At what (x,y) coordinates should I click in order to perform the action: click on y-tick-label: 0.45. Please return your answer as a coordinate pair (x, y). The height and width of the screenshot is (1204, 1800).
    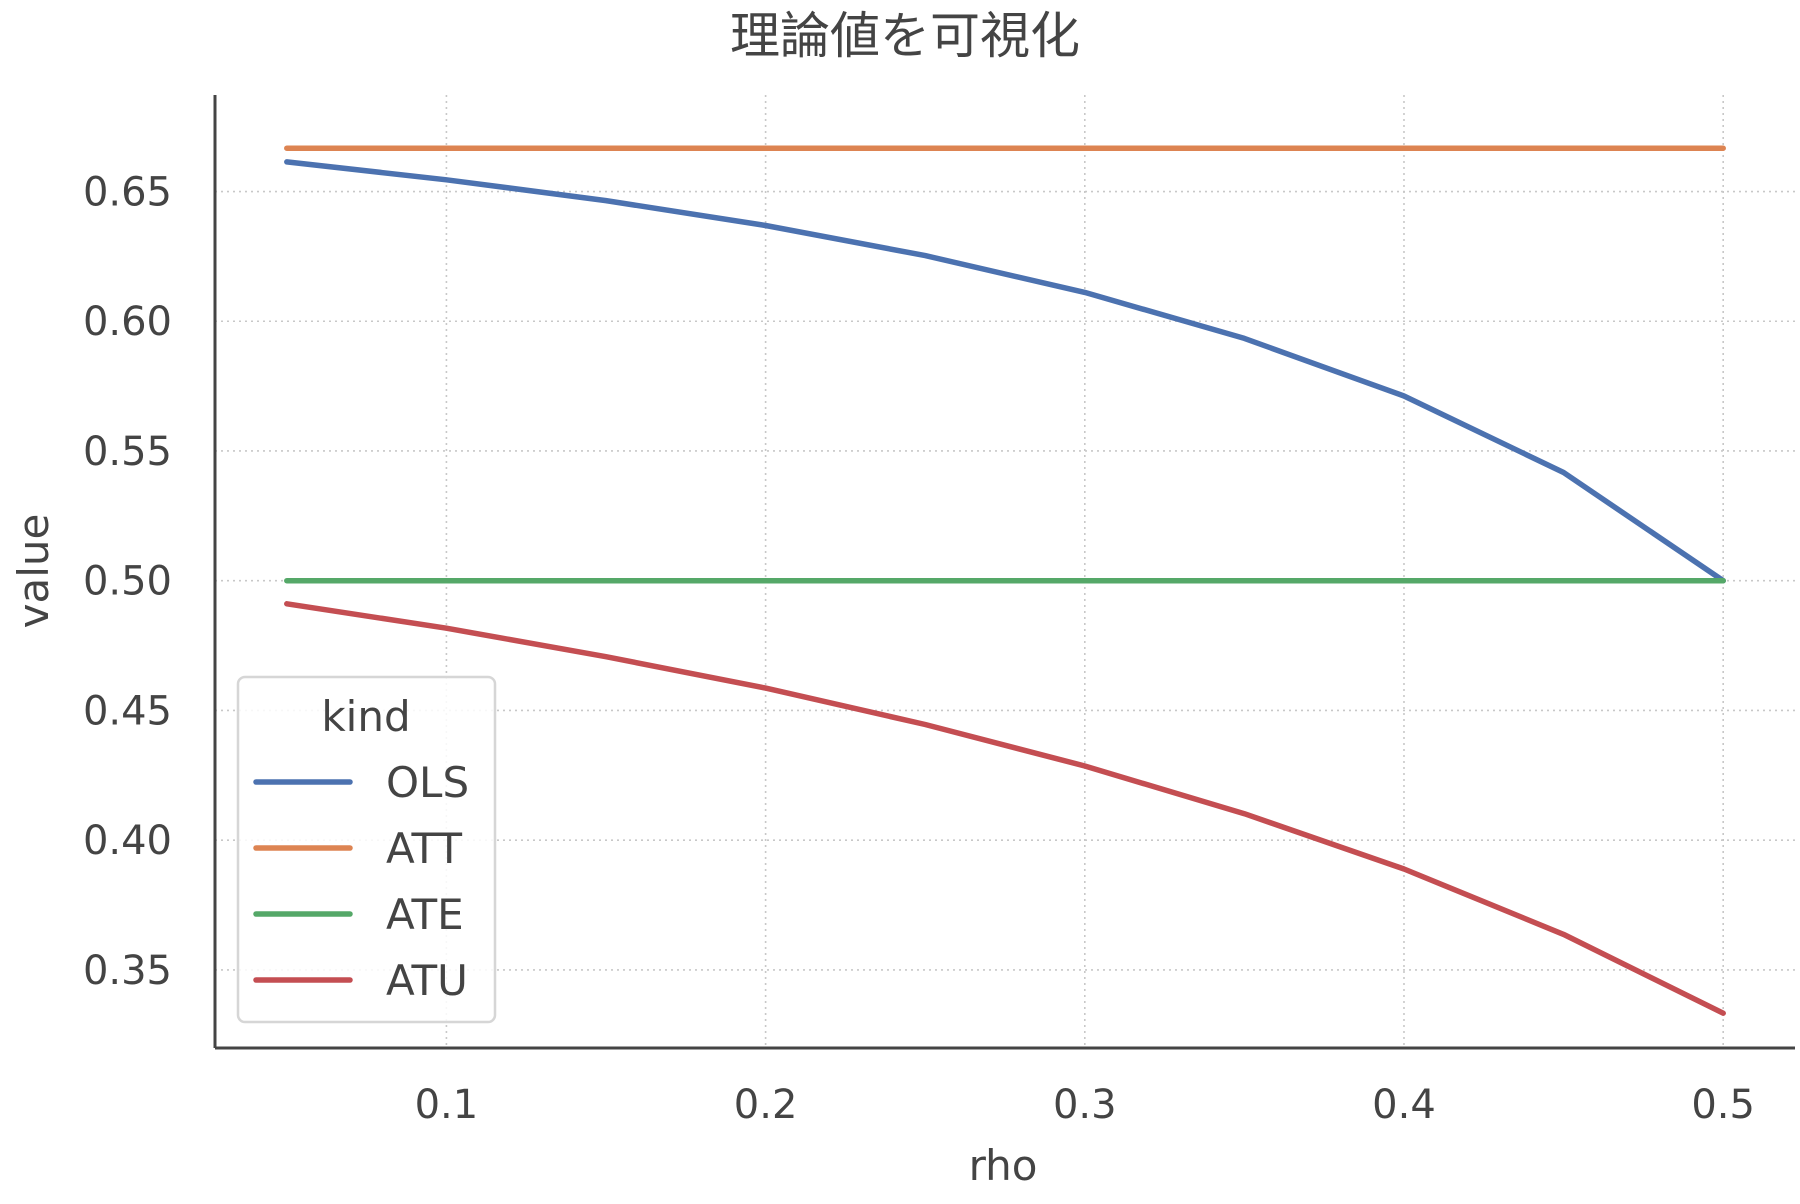
    Looking at the image, I should click on (127, 711).